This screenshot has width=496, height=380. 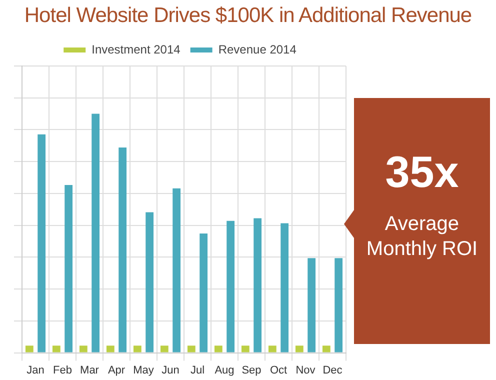 I want to click on legend-label: Revenue 2014, so click(x=257, y=49).